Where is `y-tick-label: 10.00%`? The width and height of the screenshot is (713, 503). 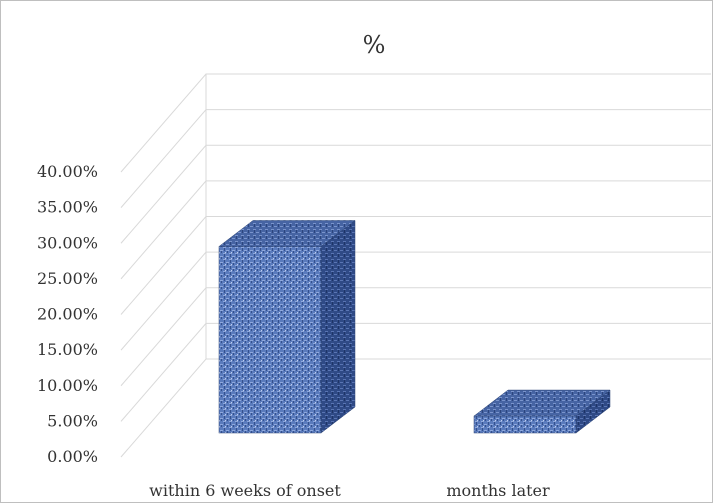
y-tick-label: 10.00% is located at coordinates (67, 385).